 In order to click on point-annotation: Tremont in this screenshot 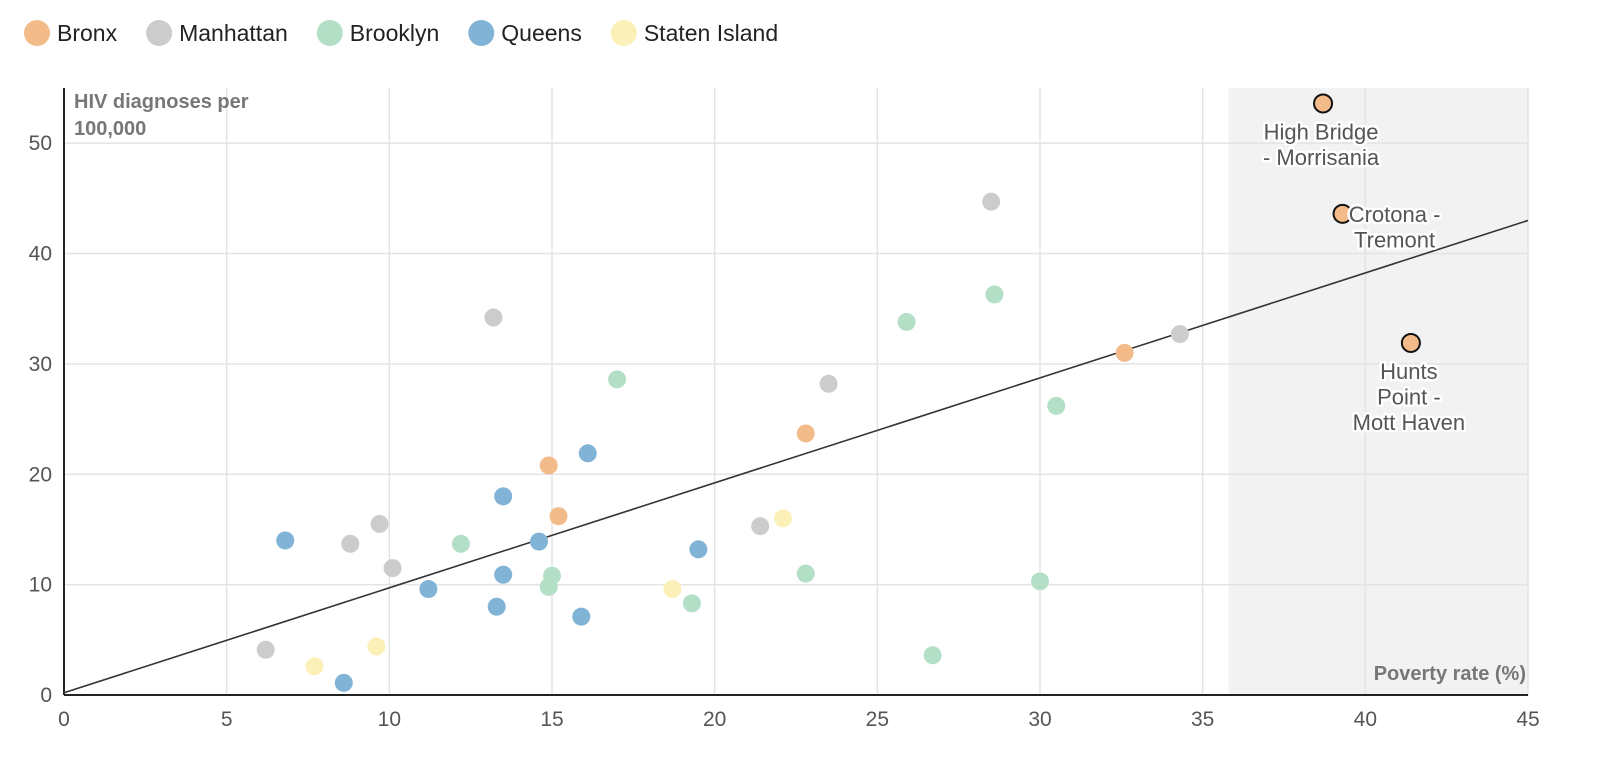, I will do `click(1394, 239)`.